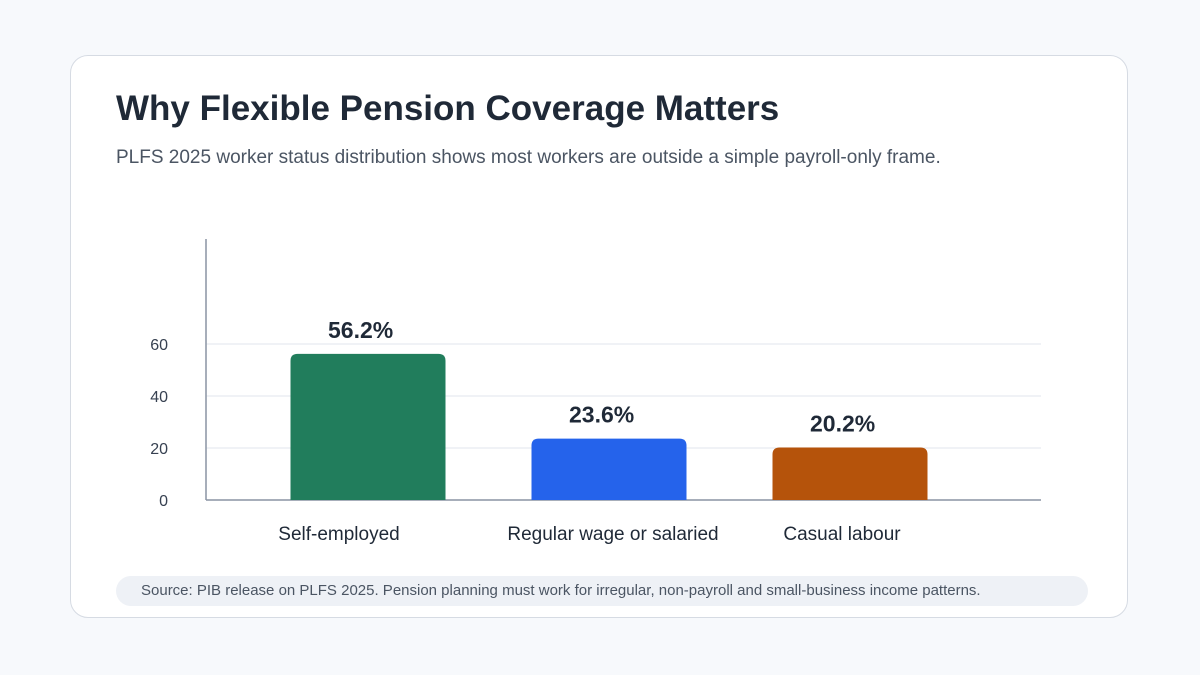  Describe the element at coordinates (842, 423) in the screenshot. I see `data-label: 20.2%` at that location.